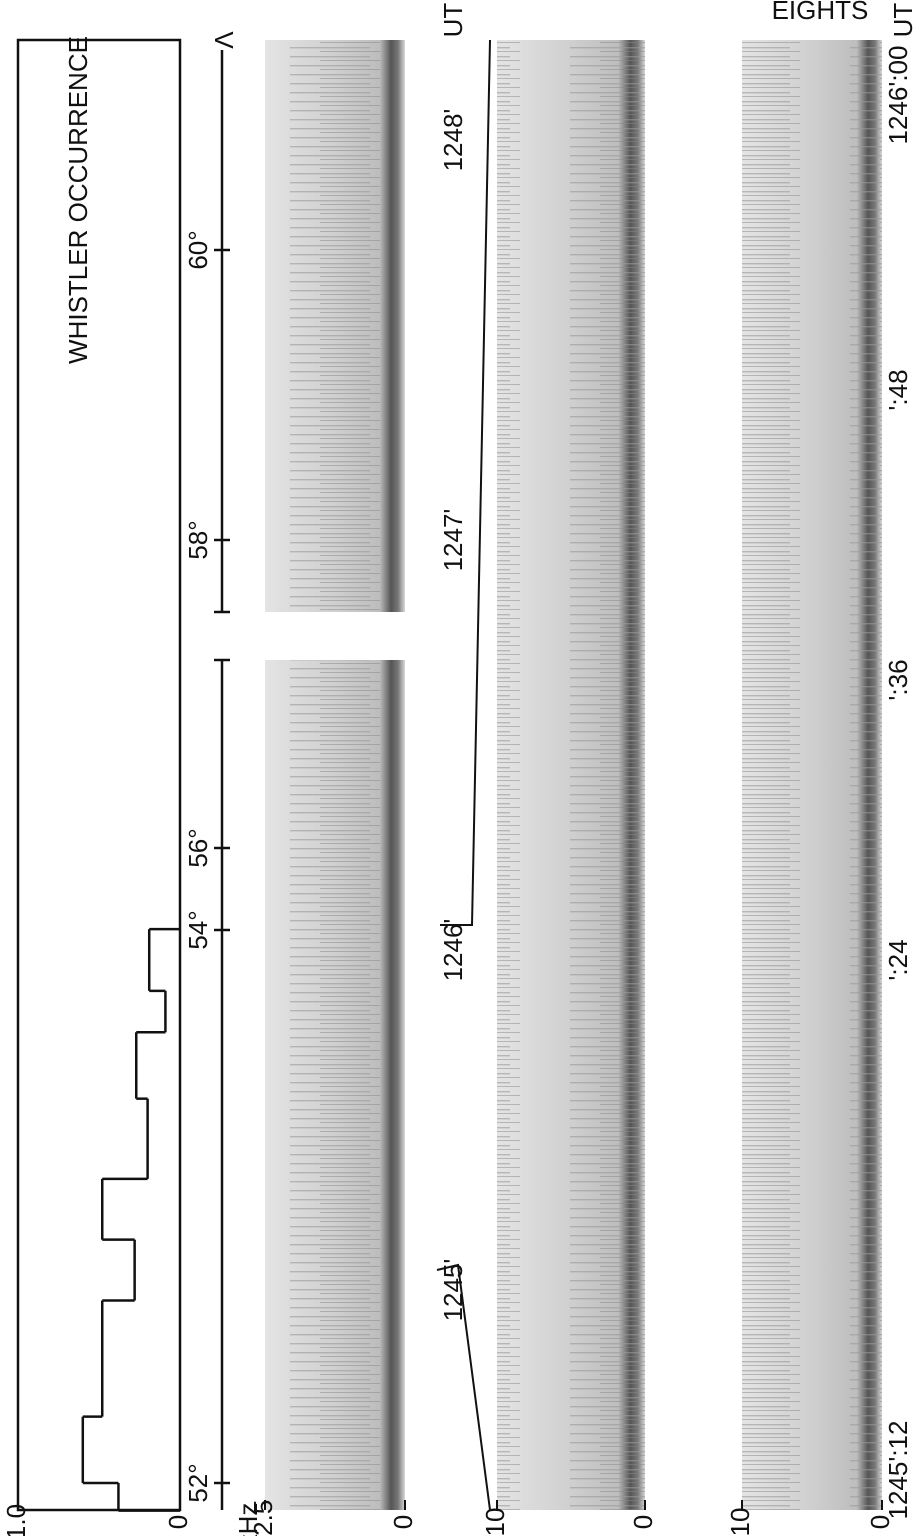 This screenshot has width=921, height=1536. I want to click on frequency-tick-label: 12.5, so click(263, 1518).